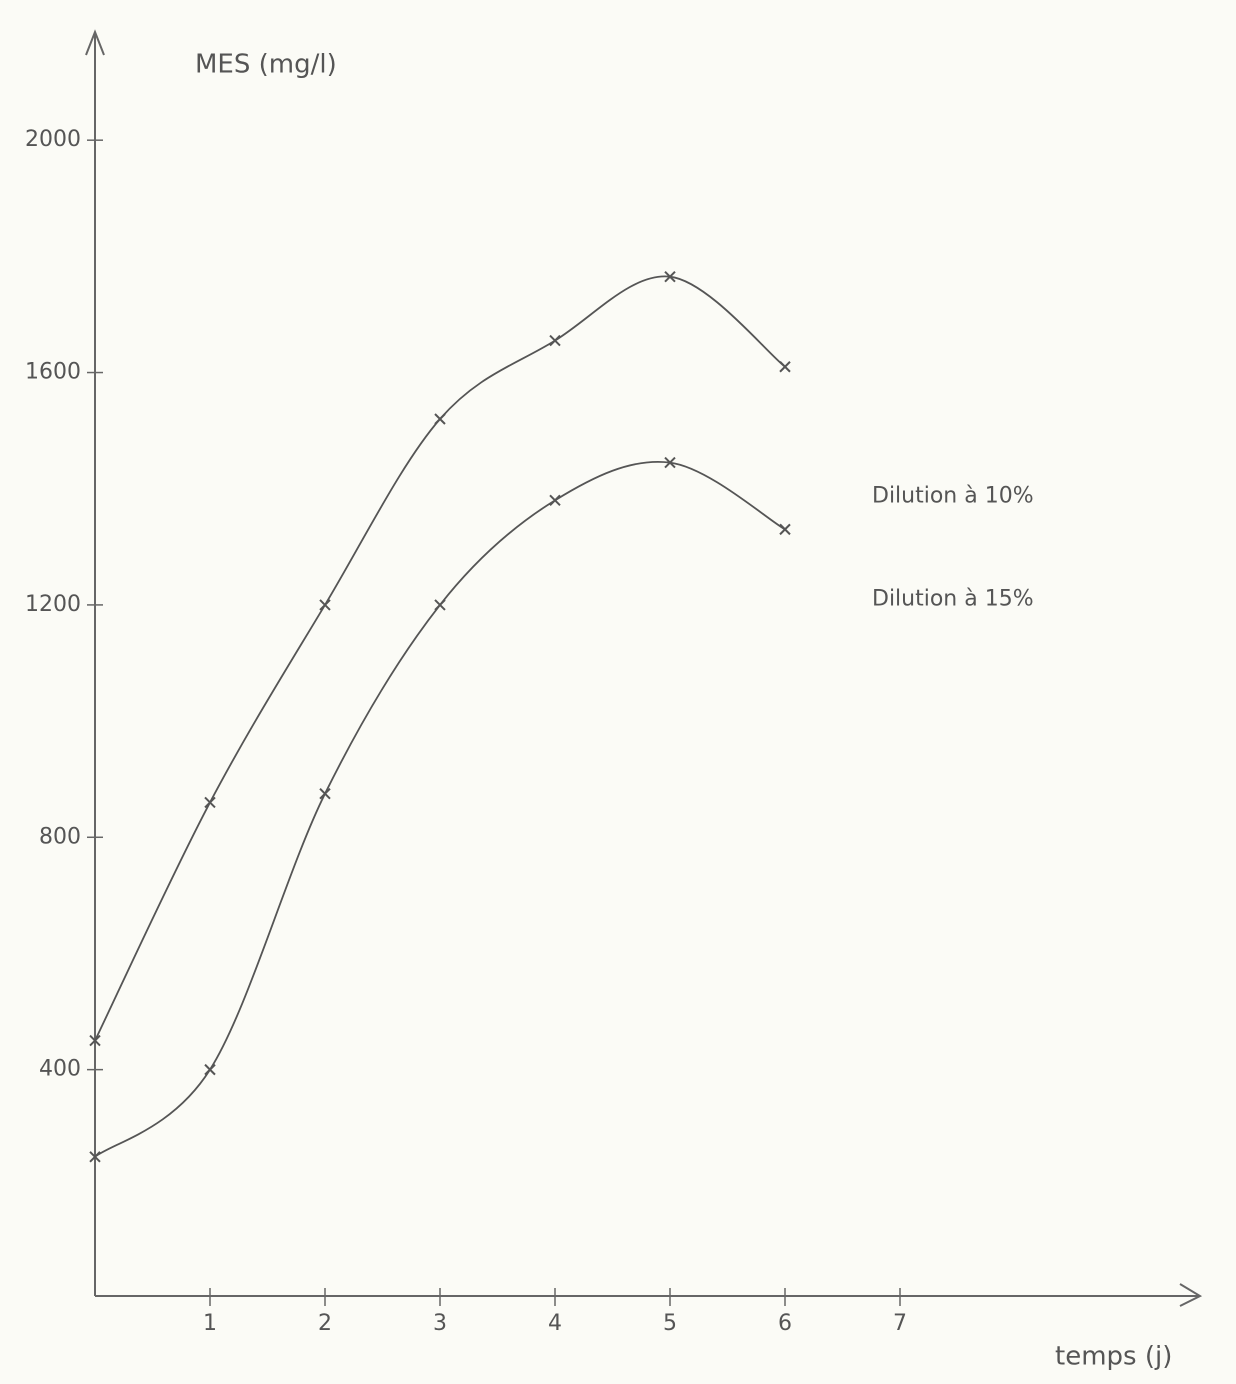 The height and width of the screenshot is (1384, 1236). I want to click on x-tick-label: 6, so click(785, 1323).